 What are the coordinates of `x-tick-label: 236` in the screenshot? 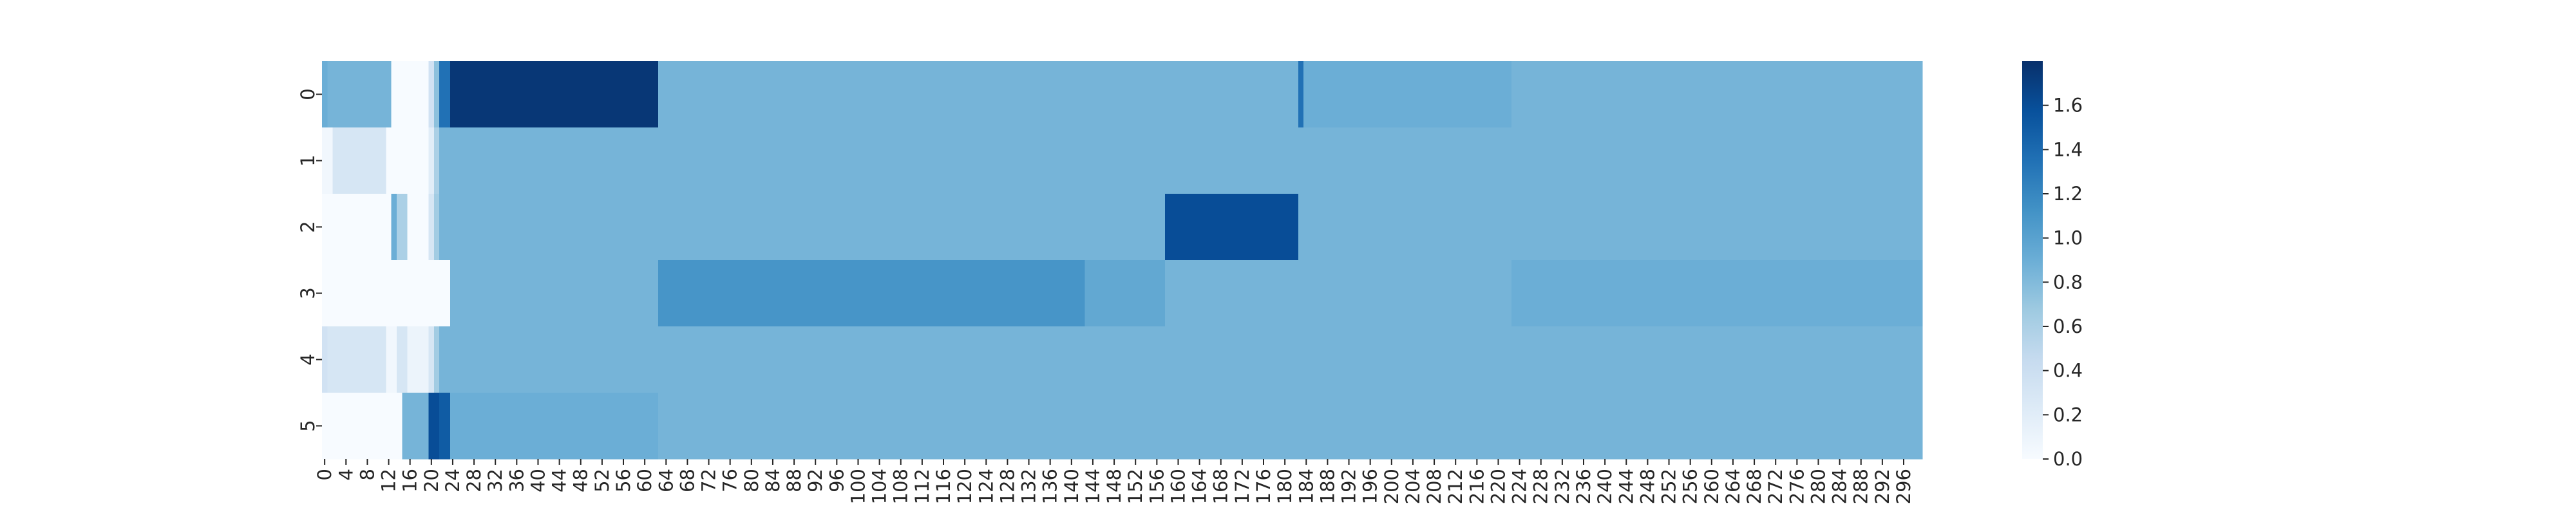 It's located at (1584, 486).